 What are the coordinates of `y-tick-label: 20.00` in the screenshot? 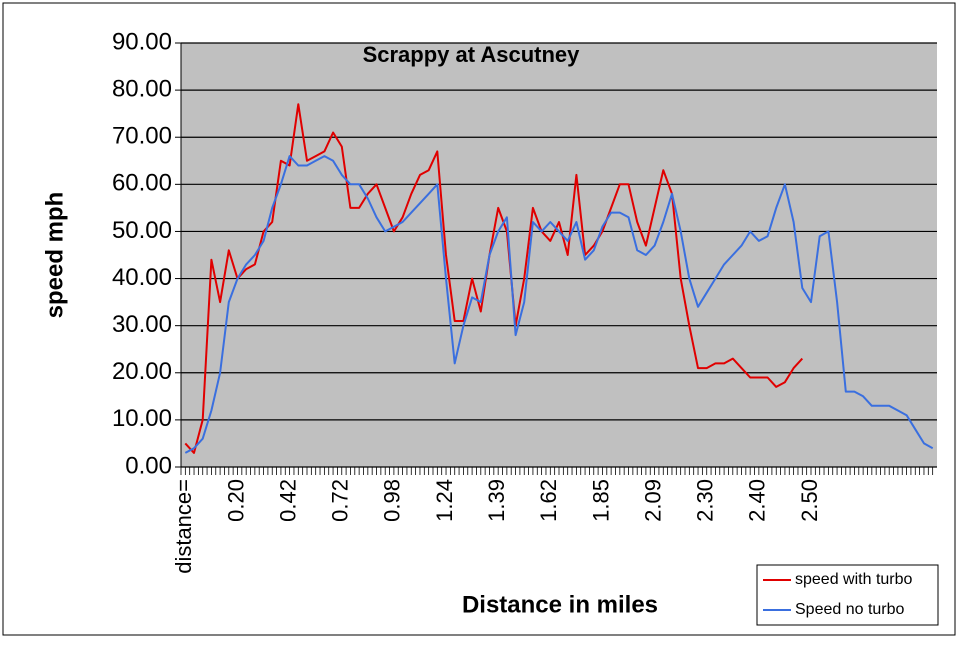 It's located at (142, 371).